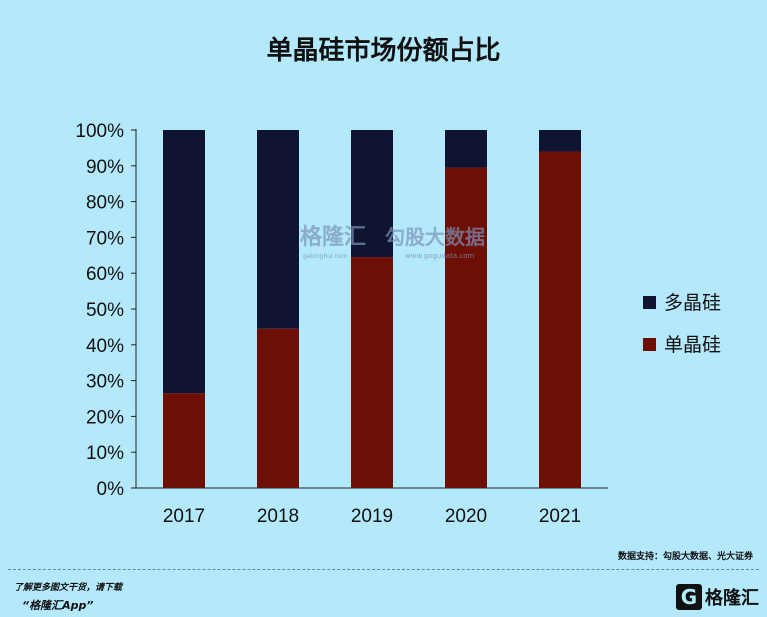  Describe the element at coordinates (105, 167) in the screenshot. I see `y-tick-label: 90%` at that location.